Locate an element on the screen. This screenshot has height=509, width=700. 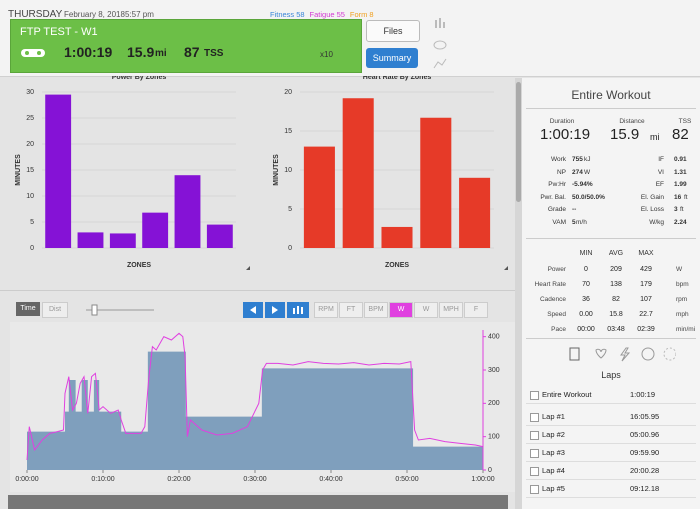
y-tick-label: 10 is located at coordinates (288, 170).